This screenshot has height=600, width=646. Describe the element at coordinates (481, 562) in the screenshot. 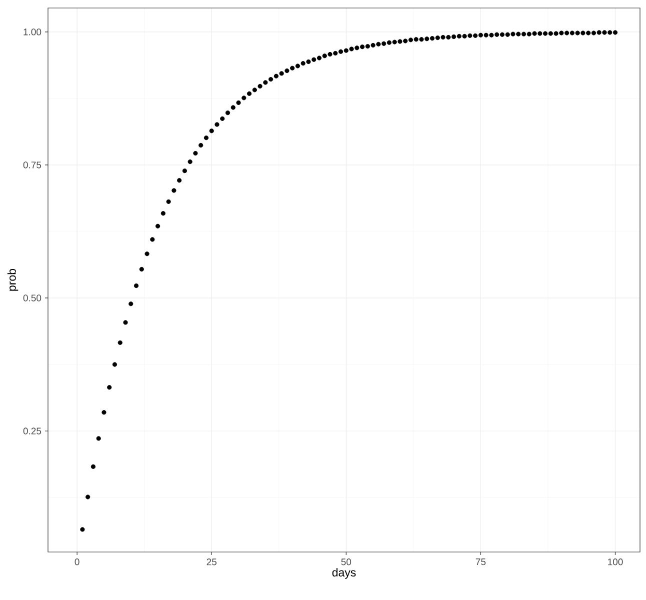

I see `x-tick-label: 75` at that location.